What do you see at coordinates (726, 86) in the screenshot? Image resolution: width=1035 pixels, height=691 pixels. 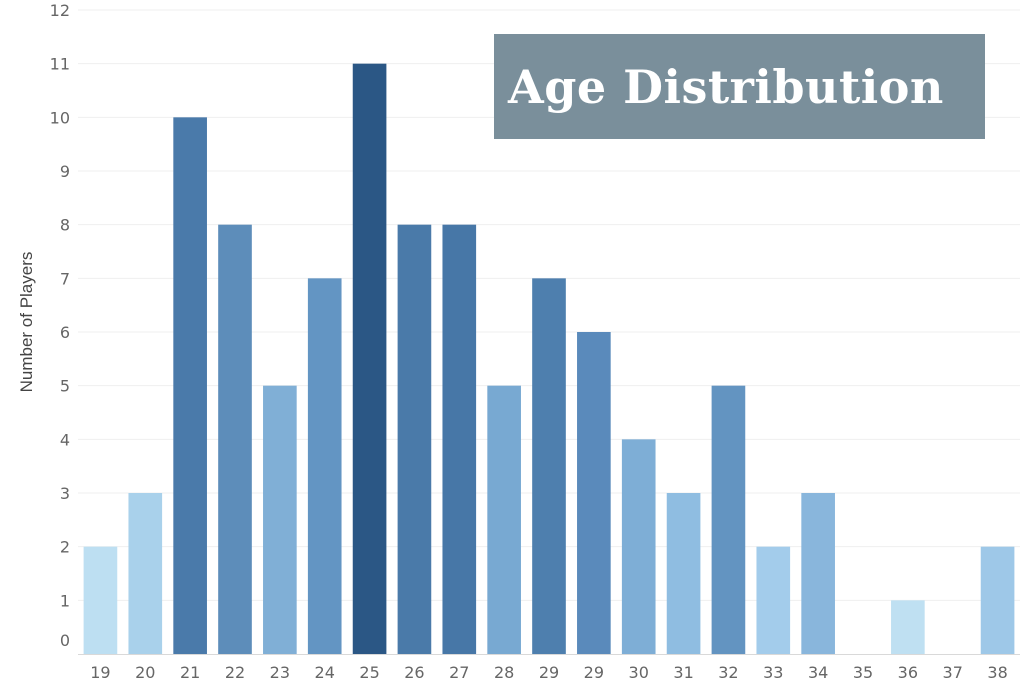 I see `chart-title: Age Distribution` at bounding box center [726, 86].